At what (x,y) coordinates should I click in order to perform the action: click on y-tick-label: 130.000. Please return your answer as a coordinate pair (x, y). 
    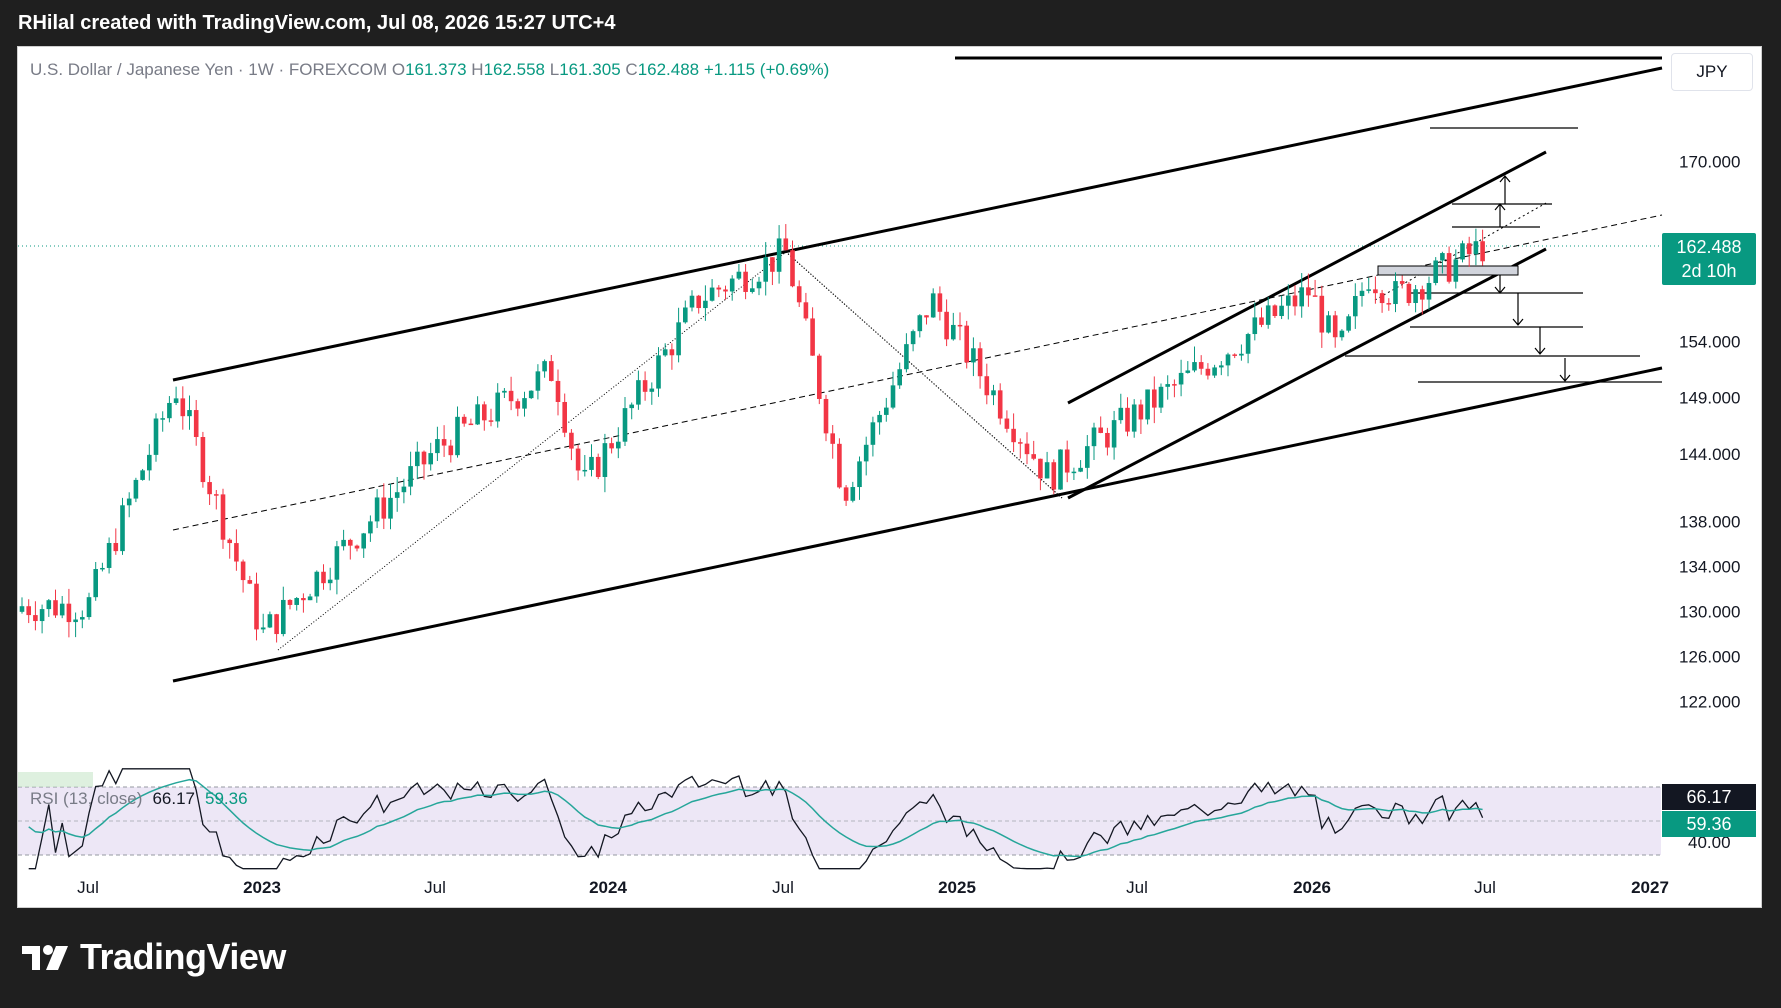
    Looking at the image, I should click on (1709, 611).